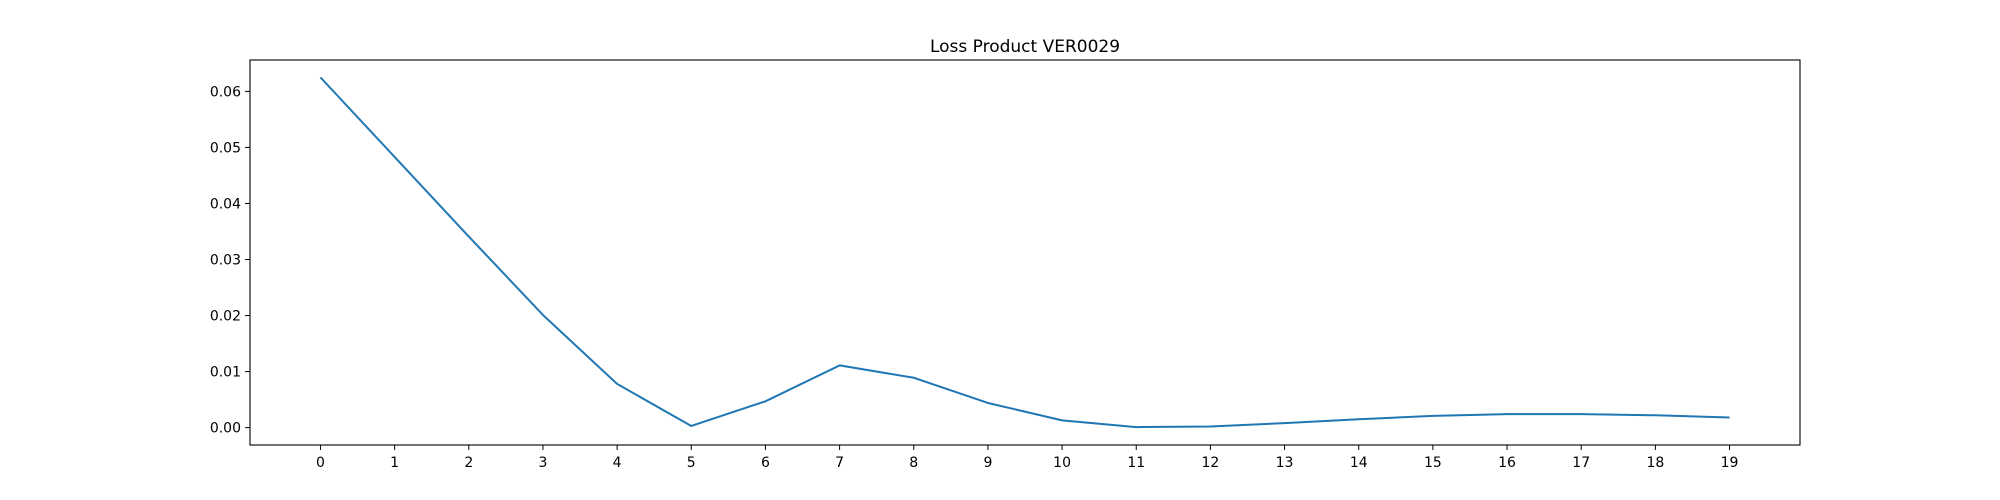 Image resolution: width=2000 pixels, height=500 pixels. What do you see at coordinates (987, 463) in the screenshot?
I see `x-tick-label: 9` at bounding box center [987, 463].